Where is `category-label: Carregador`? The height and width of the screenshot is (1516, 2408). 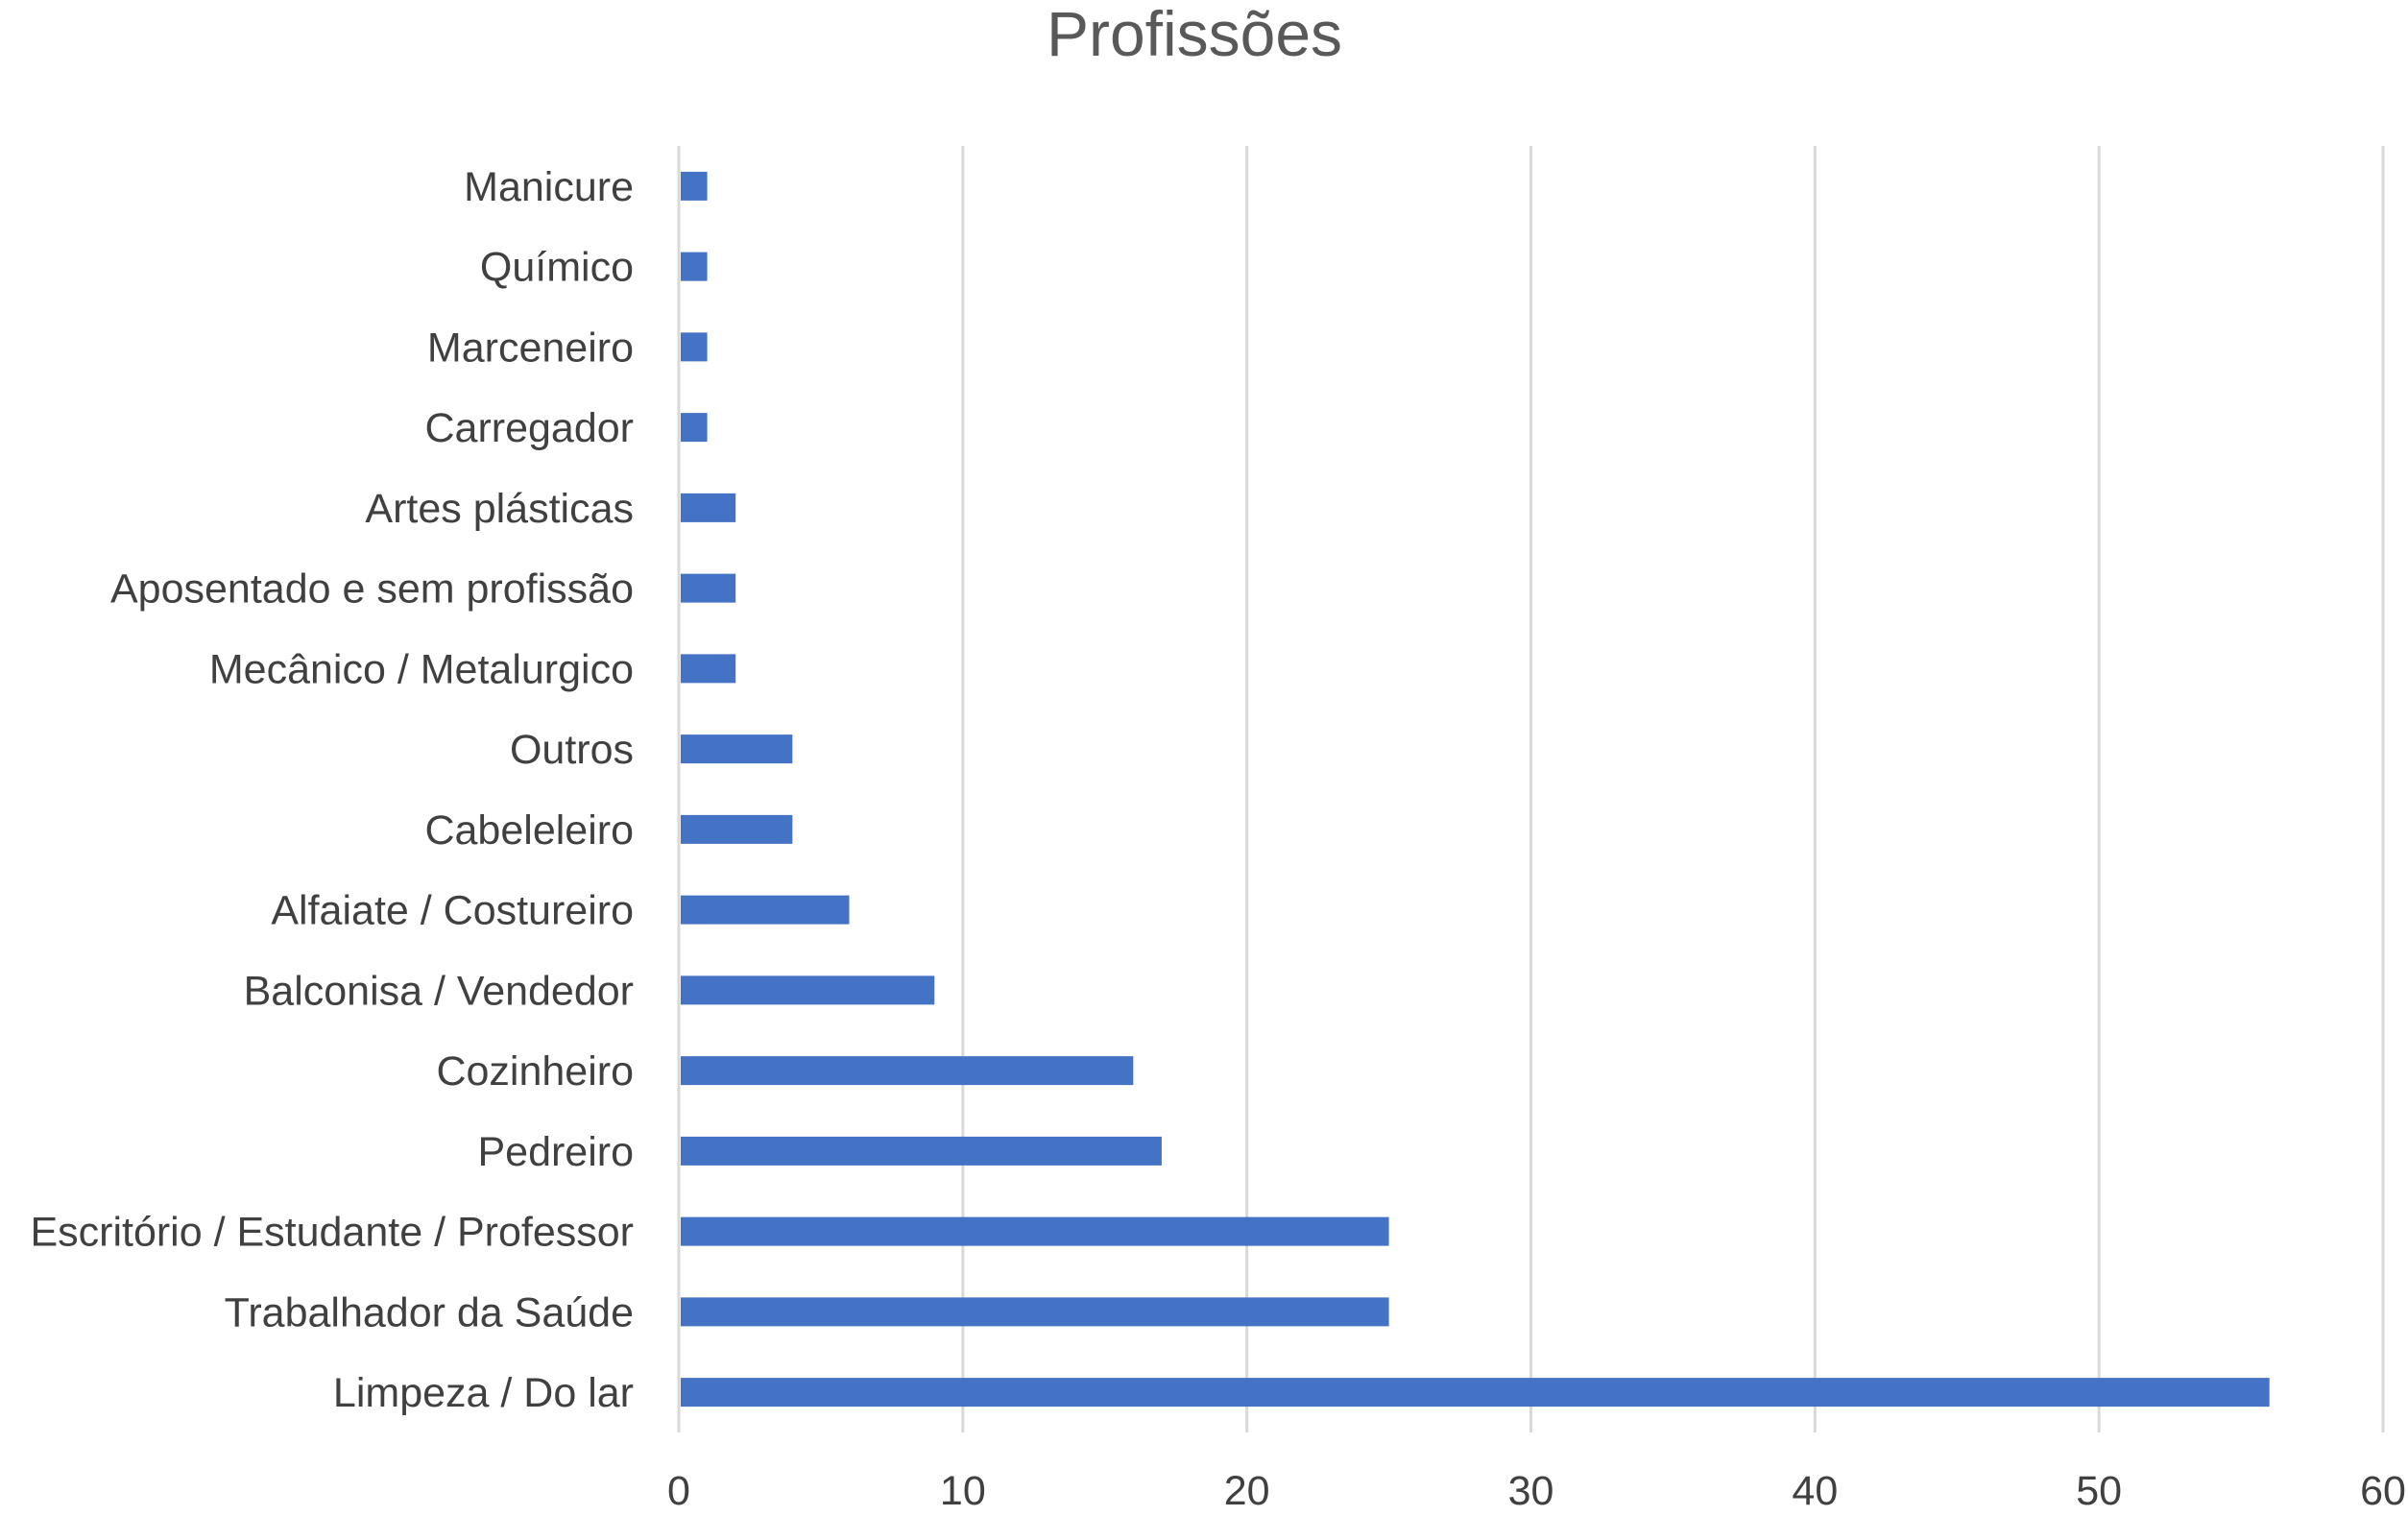 category-label: Carregador is located at coordinates (530, 428).